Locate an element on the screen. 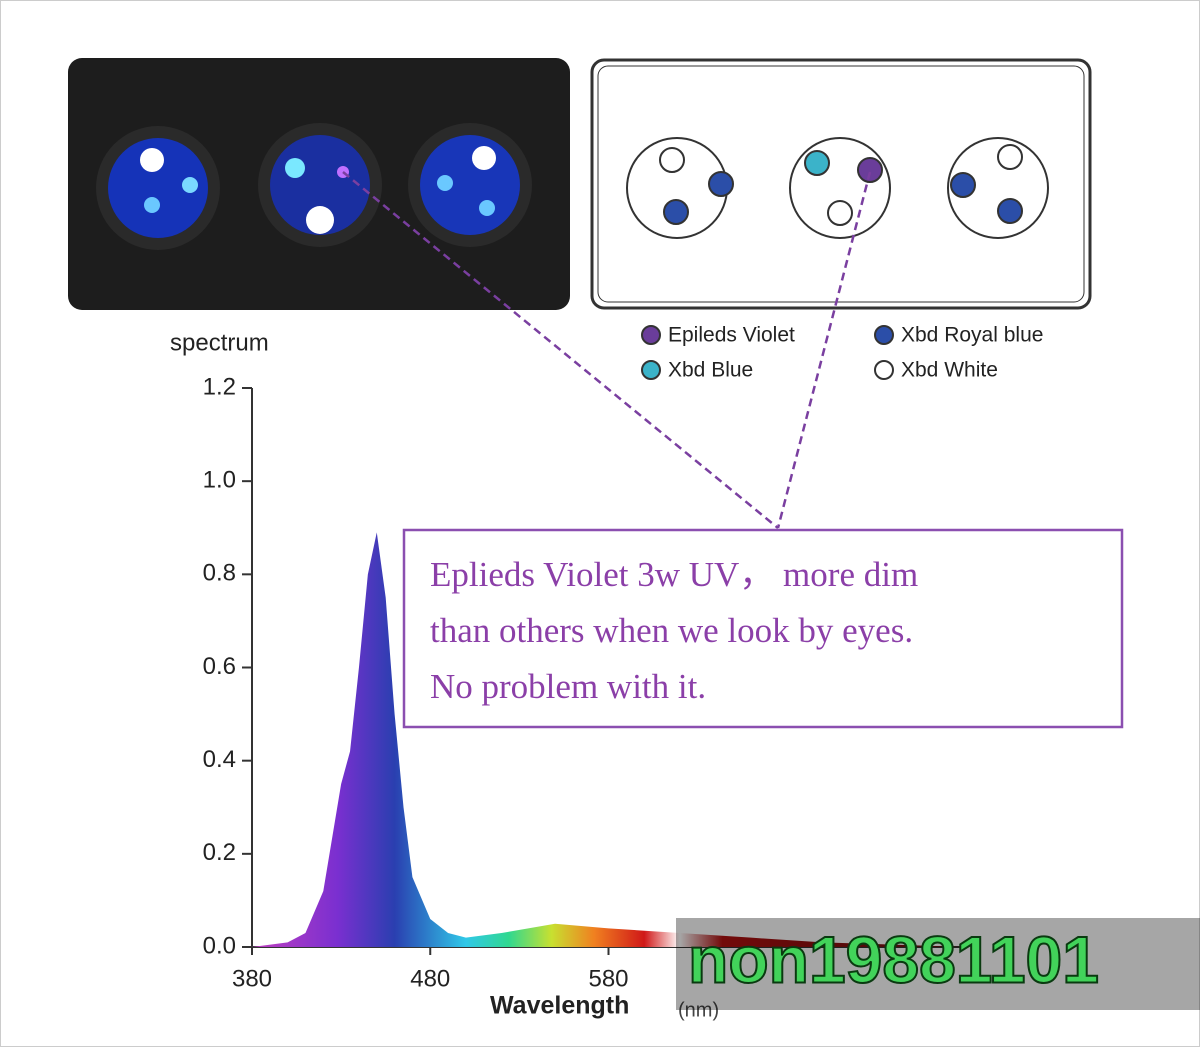 The width and height of the screenshot is (1200, 1047). y-tick-label: 0.8 is located at coordinates (219, 573).